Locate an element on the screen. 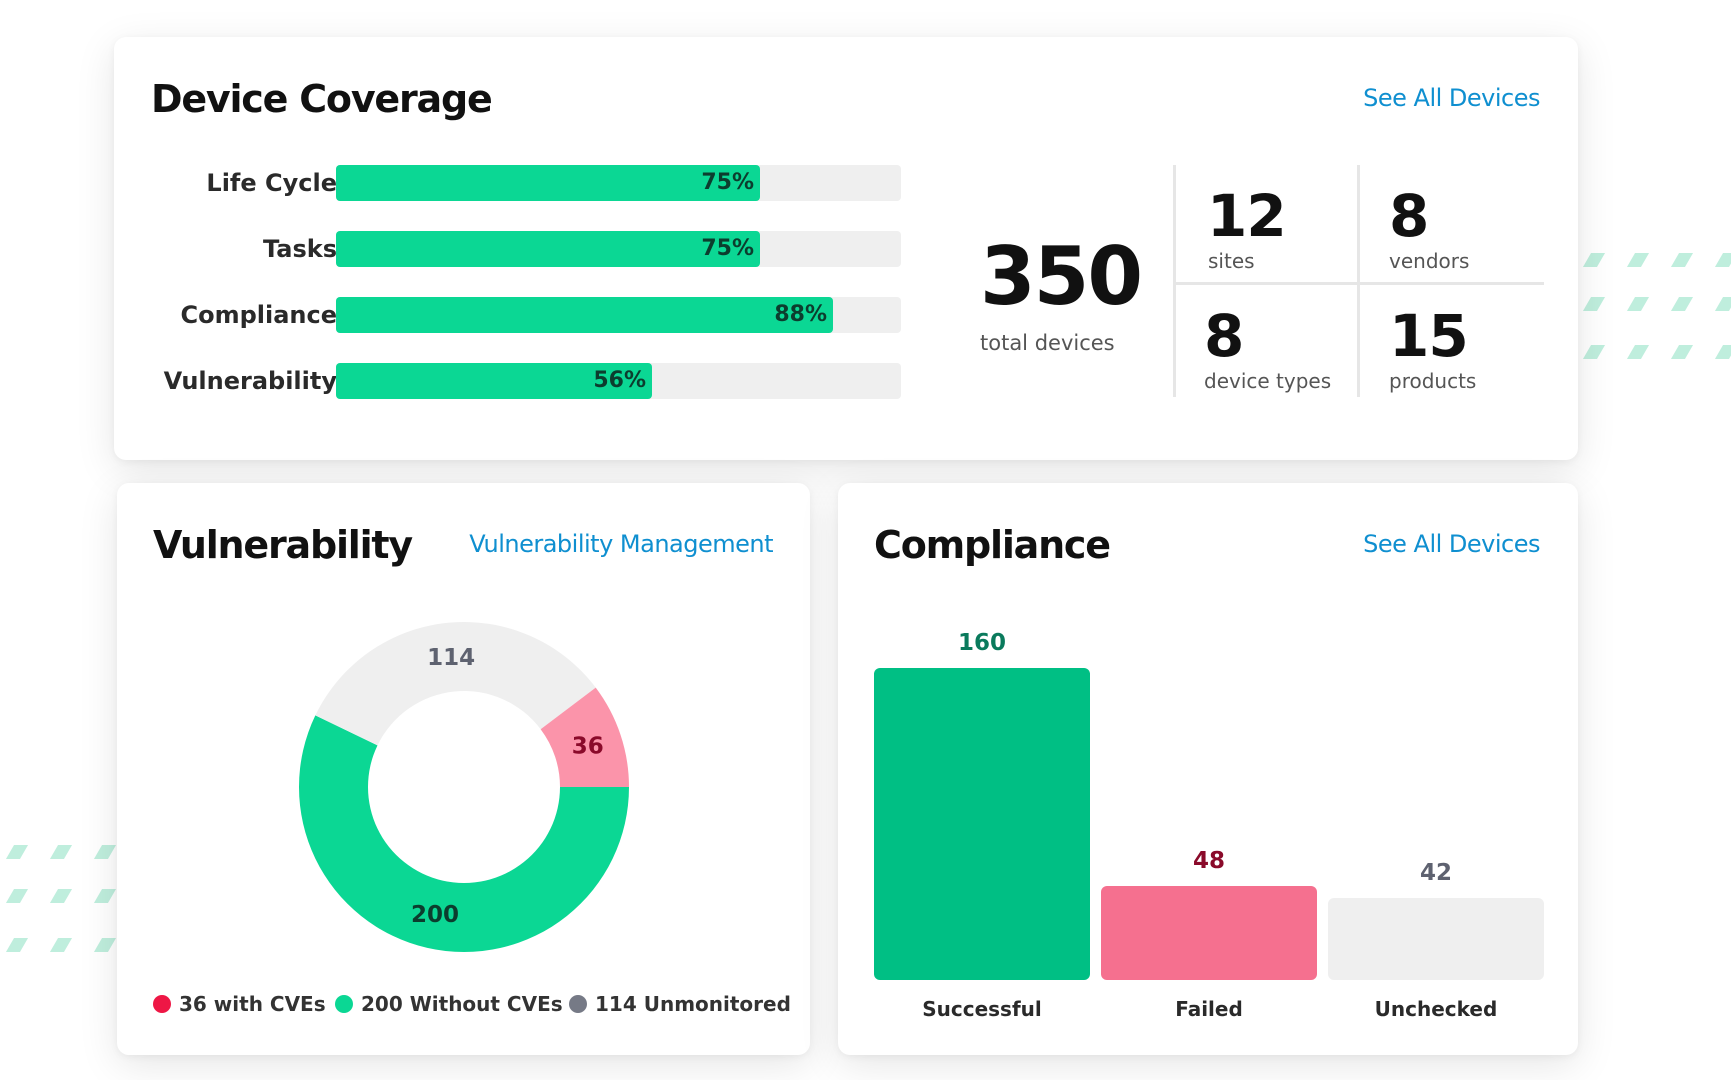 The image size is (1731, 1080). see-all-devices-link: See All Devices is located at coordinates (1451, 98).